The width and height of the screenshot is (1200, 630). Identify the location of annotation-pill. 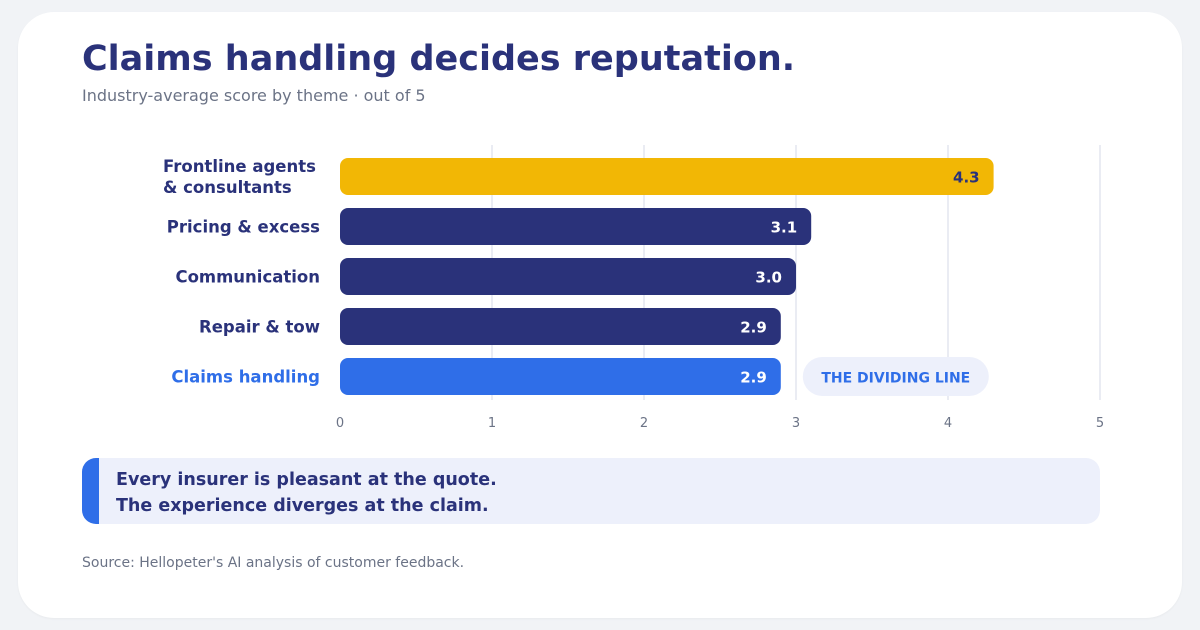
(895, 376).